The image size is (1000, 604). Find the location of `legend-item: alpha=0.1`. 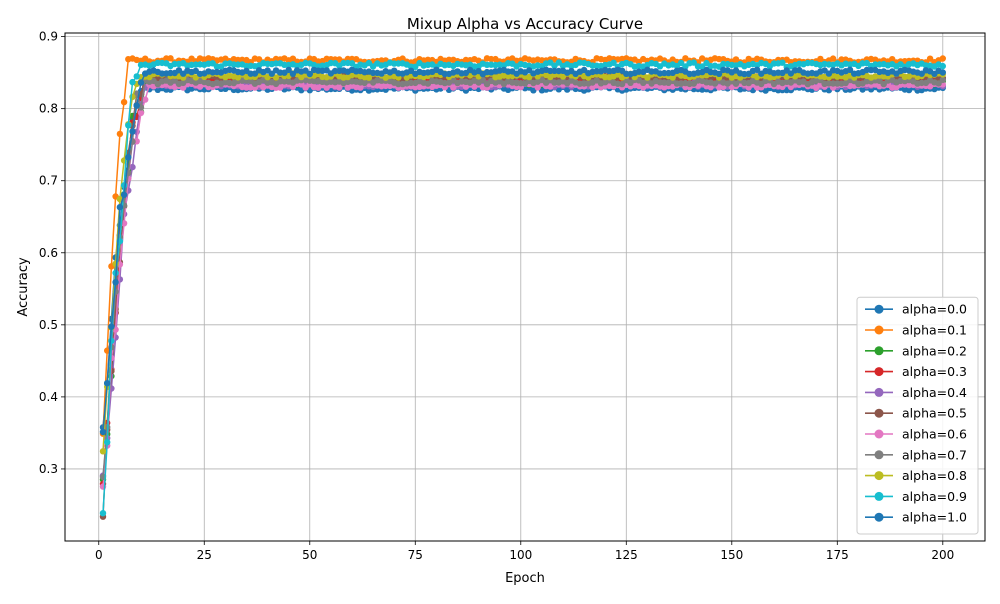

legend-item: alpha=0.1 is located at coordinates (916, 330).